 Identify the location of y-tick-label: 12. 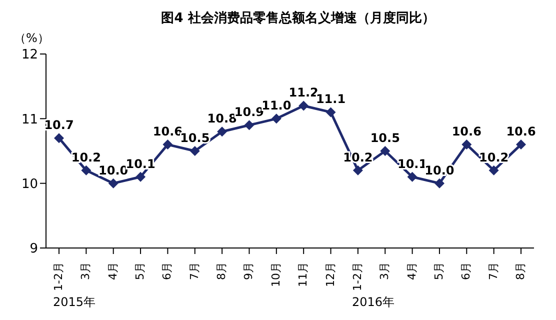
(29, 55).